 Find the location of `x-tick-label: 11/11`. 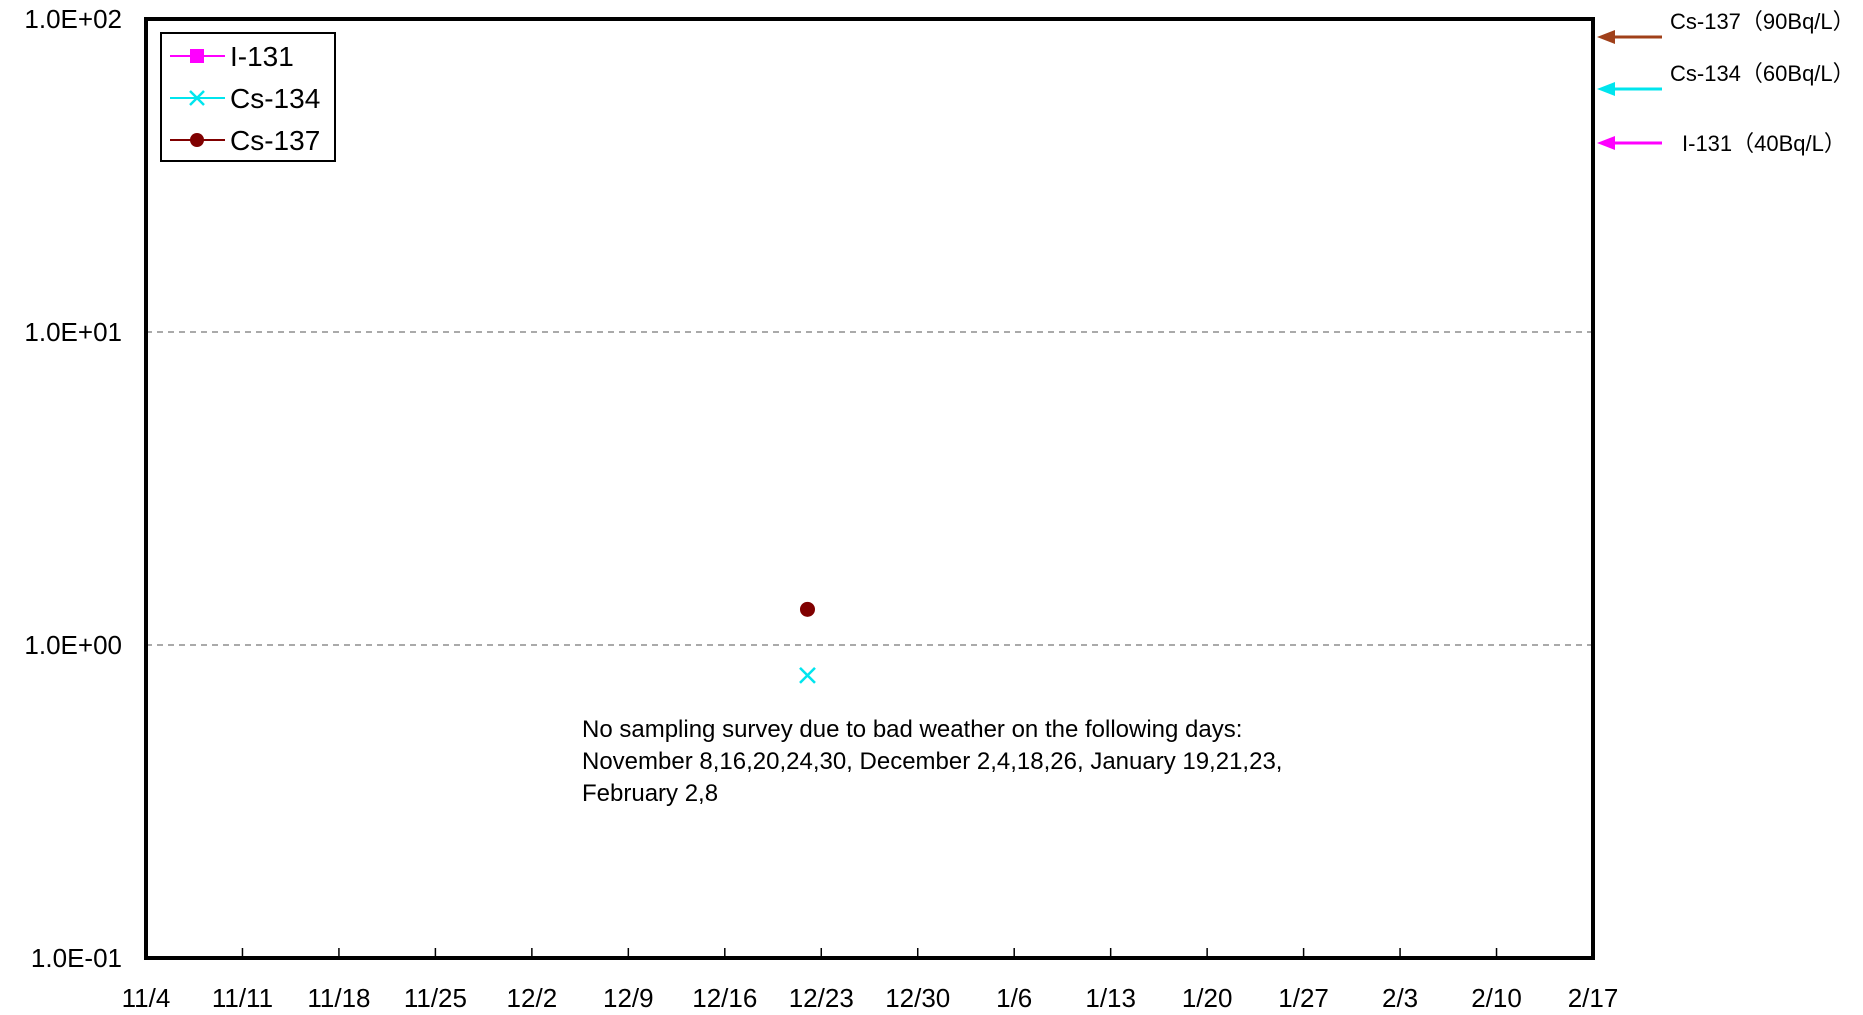

x-tick-label: 11/11 is located at coordinates (242, 998).